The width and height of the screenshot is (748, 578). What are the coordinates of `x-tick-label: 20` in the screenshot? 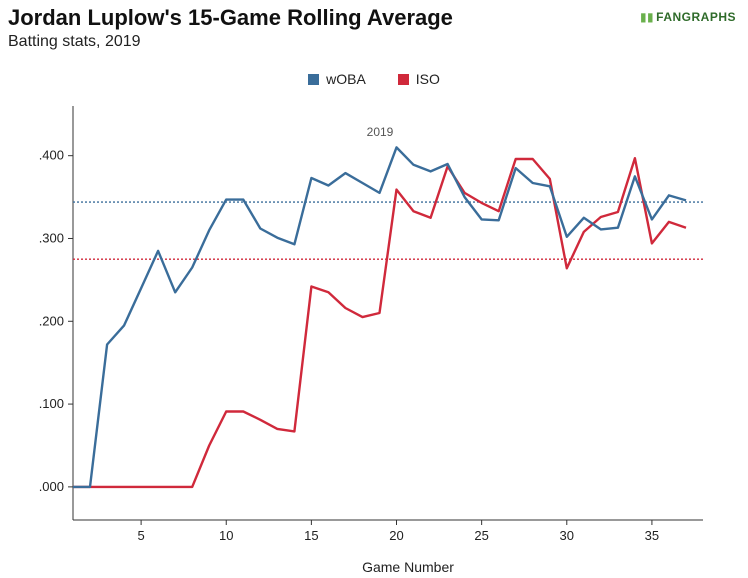 It's located at (396, 535).